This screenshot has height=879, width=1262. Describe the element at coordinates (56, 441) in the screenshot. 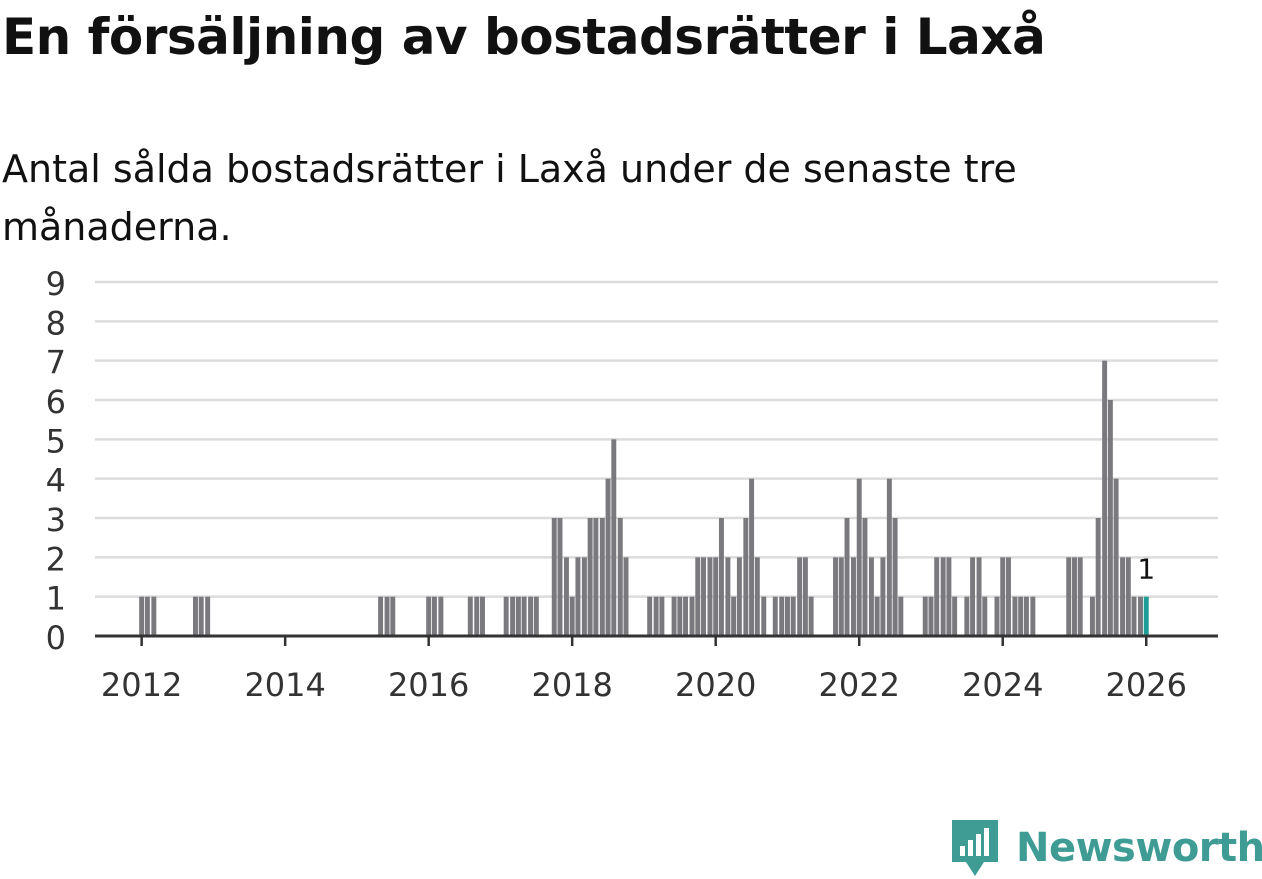

I see `y-tick-label: 5` at that location.